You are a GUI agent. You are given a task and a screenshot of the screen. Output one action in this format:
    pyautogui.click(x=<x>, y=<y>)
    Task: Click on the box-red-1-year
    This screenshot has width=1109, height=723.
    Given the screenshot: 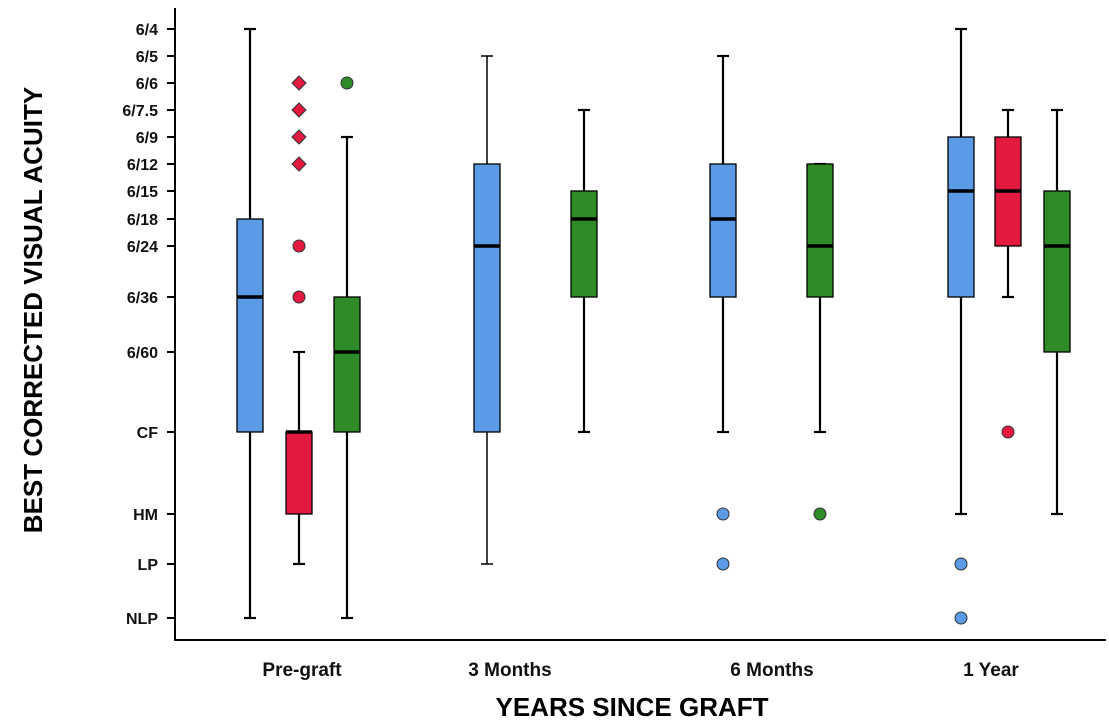 What is the action you would take?
    pyautogui.click(x=1008, y=273)
    